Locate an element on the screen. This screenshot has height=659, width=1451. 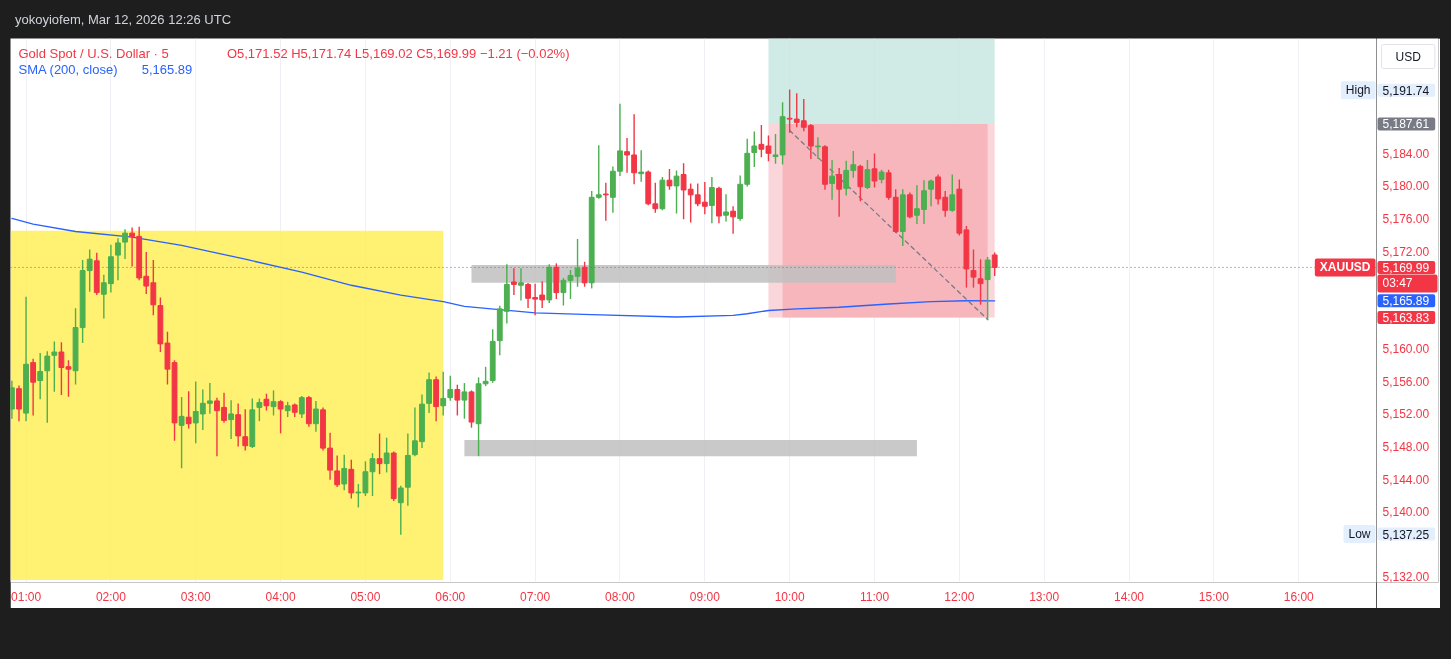
text: 03:47 is located at coordinates (1397, 283).